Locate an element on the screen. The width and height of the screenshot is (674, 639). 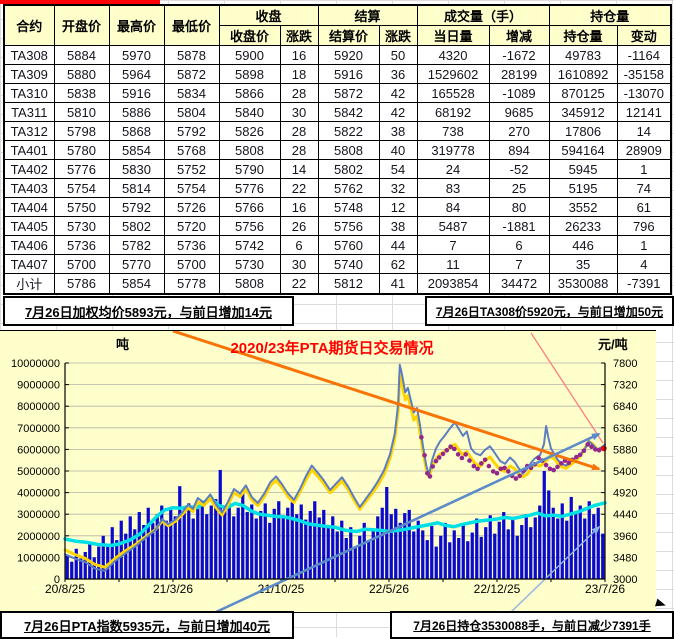
value-cell: 5830 is located at coordinates (136, 169).